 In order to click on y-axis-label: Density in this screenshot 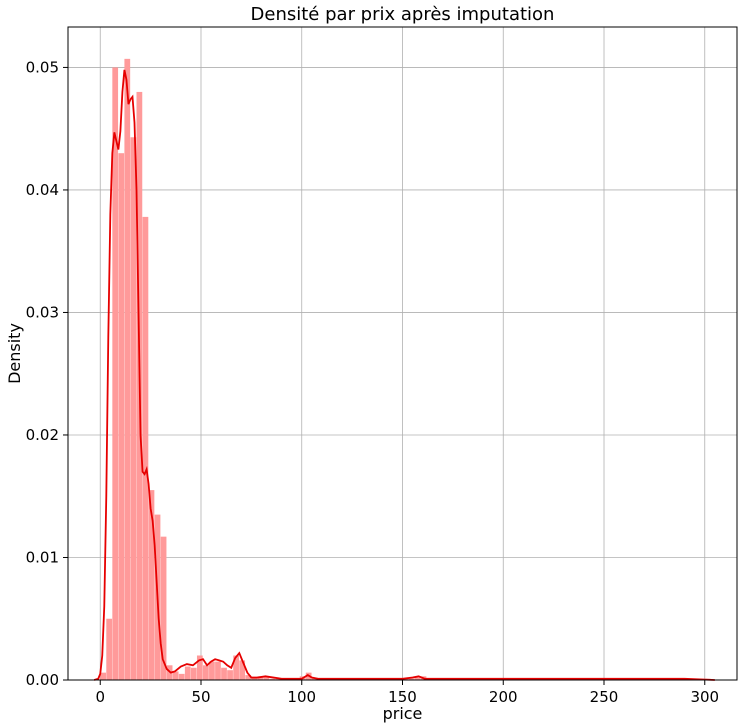, I will do `click(14, 353)`.